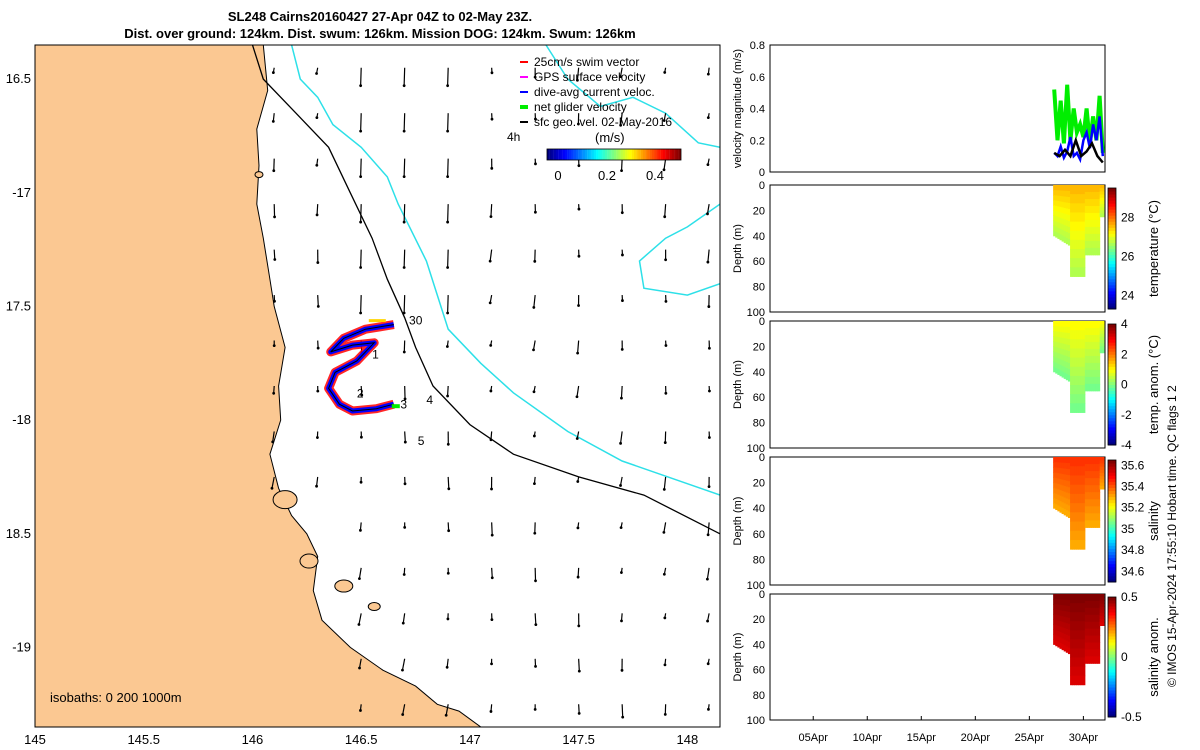 The image size is (1200, 750). Describe the element at coordinates (814, 738) in the screenshot. I see `time-tick-label: 05Apr` at that location.